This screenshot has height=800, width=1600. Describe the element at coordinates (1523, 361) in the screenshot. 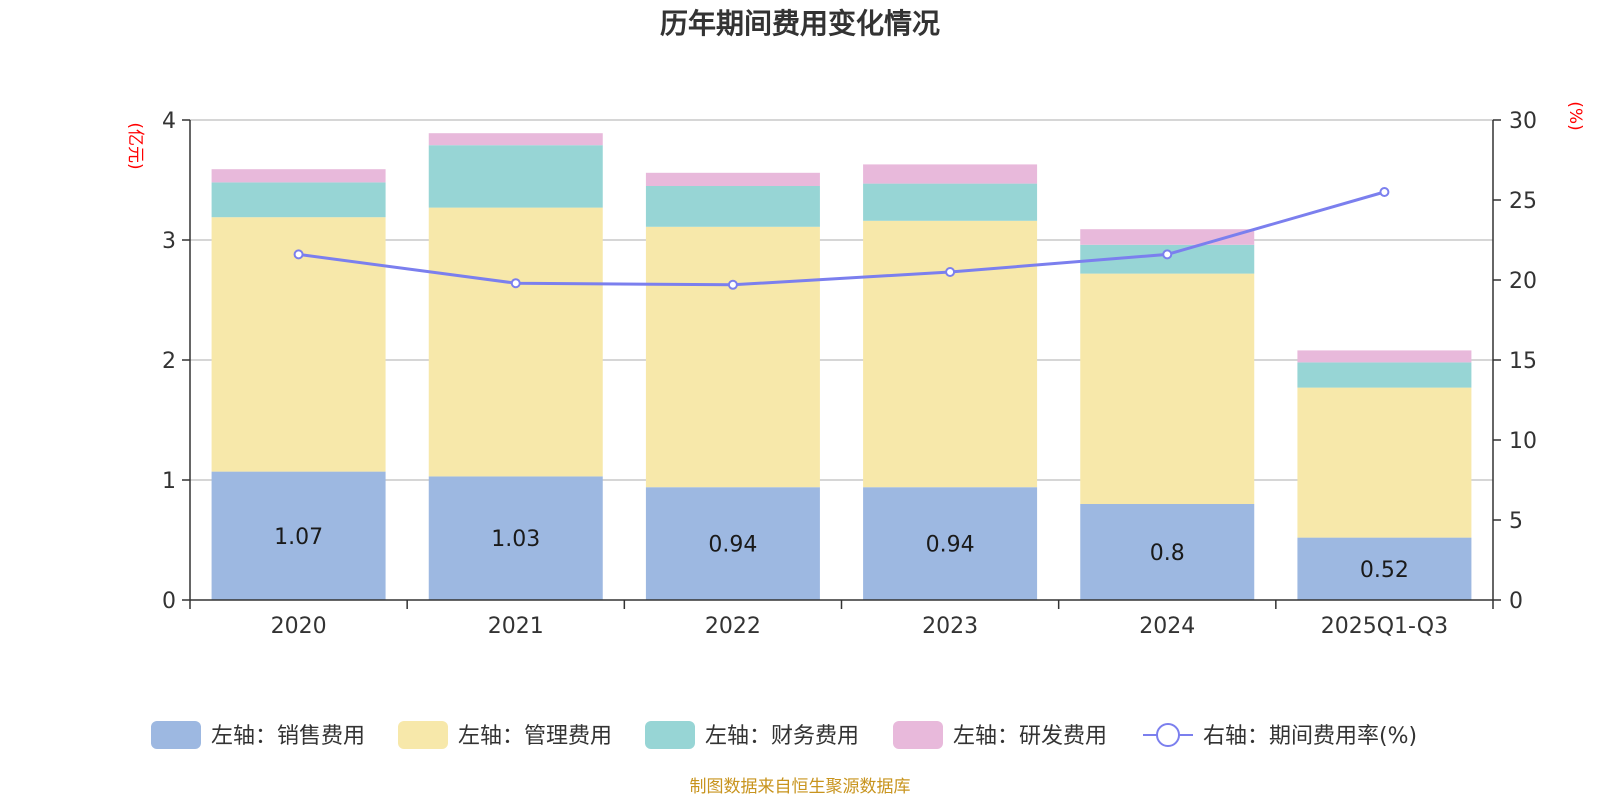

I see `right-tick-label: 15` at that location.